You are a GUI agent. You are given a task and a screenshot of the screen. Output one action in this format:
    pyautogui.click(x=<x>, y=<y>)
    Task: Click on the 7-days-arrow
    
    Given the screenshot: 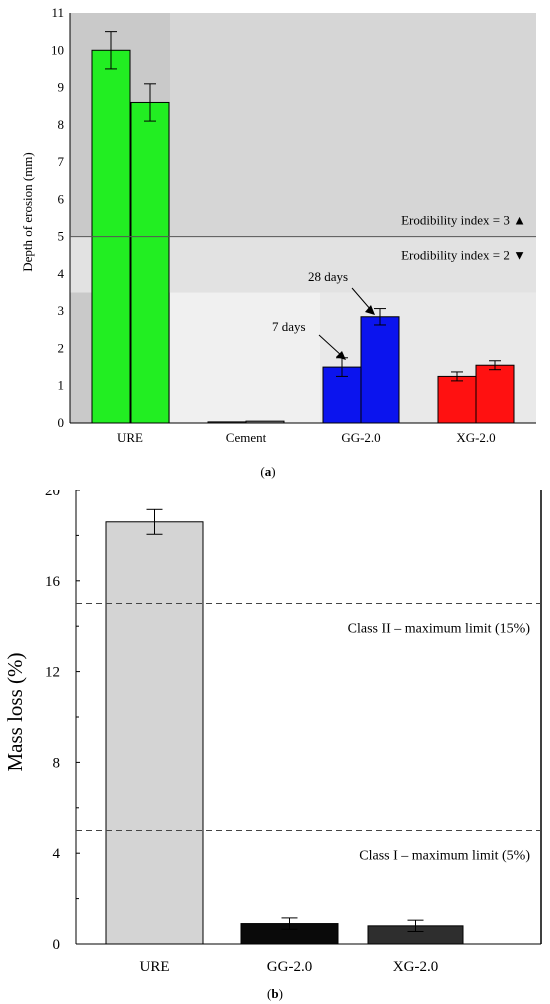 What is the action you would take?
    pyautogui.click(x=330, y=345)
    